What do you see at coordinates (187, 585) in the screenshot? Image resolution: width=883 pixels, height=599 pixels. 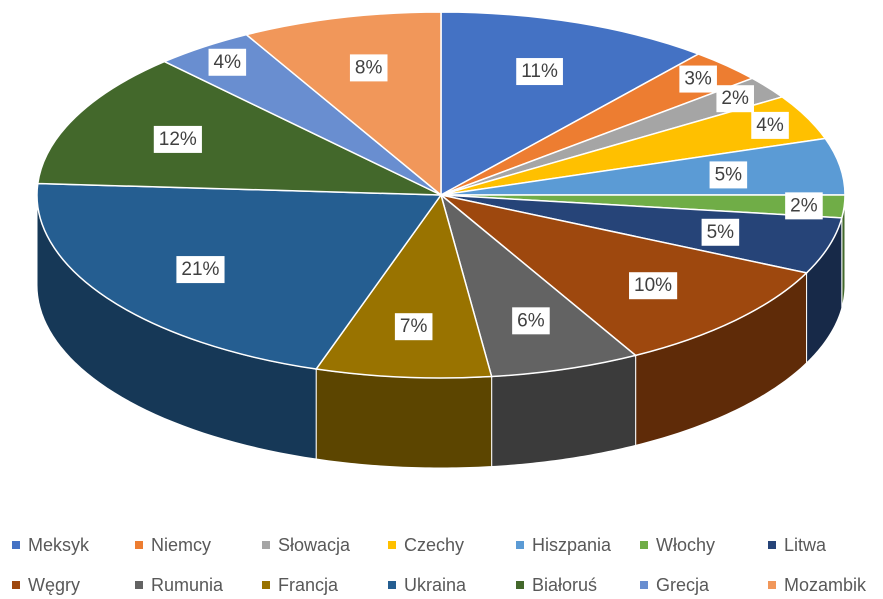 I see `legend-label: Rumunia` at bounding box center [187, 585].